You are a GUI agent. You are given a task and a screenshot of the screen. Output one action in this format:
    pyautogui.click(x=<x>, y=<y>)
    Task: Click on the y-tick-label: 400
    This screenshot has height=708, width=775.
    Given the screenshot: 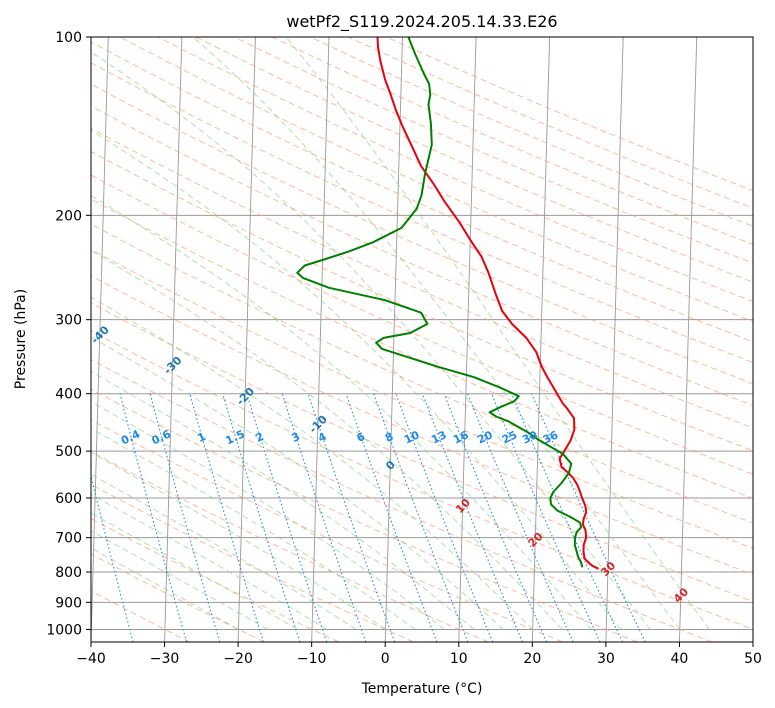 What is the action you would take?
    pyautogui.click(x=68, y=395)
    